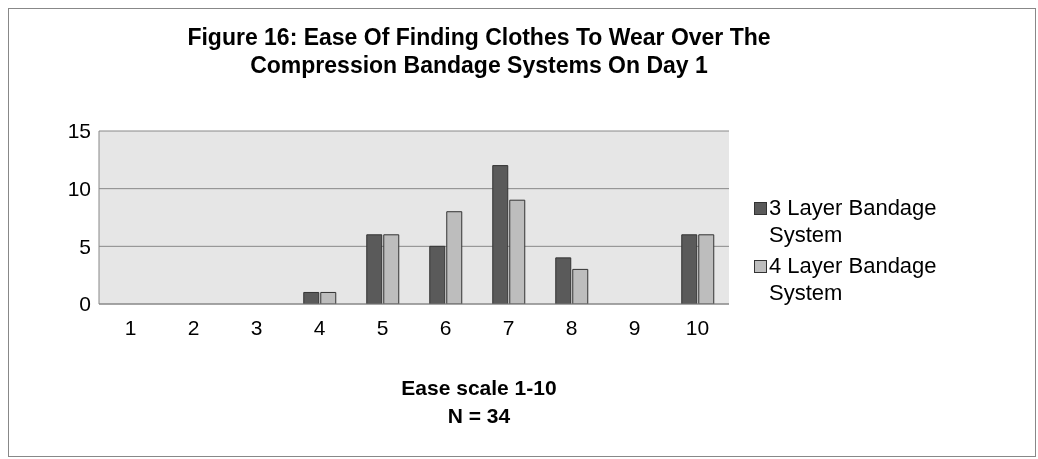 The height and width of the screenshot is (459, 1038). Describe the element at coordinates (382, 327) in the screenshot. I see `x-tick-label: 5` at that location.